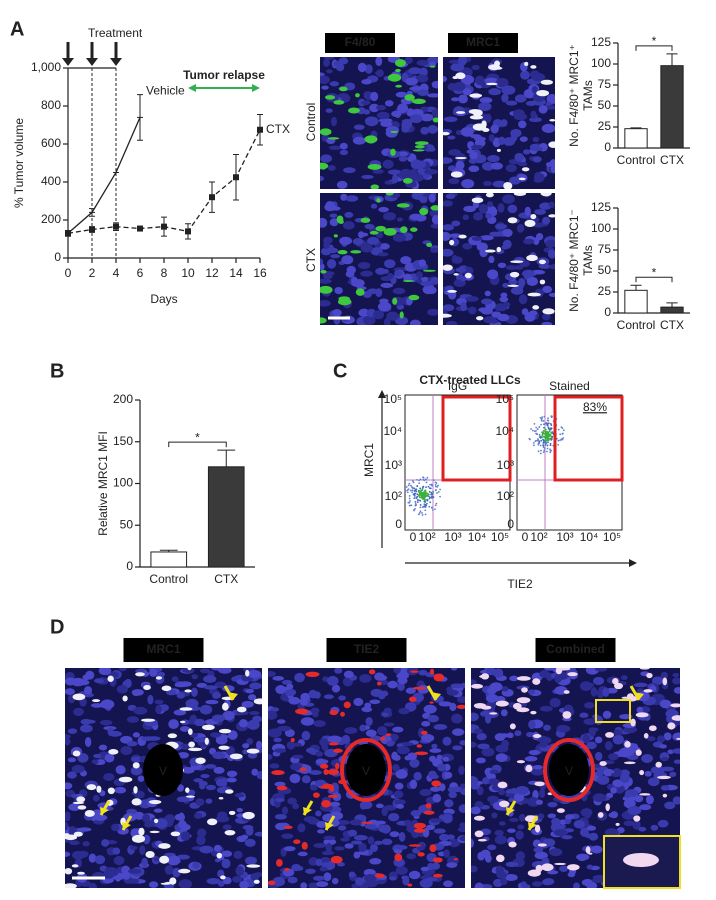 Image resolution: width=716 pixels, height=900 pixels. What do you see at coordinates (426, 537) in the screenshot?
I see `flow-x-tick: 10²` at bounding box center [426, 537].